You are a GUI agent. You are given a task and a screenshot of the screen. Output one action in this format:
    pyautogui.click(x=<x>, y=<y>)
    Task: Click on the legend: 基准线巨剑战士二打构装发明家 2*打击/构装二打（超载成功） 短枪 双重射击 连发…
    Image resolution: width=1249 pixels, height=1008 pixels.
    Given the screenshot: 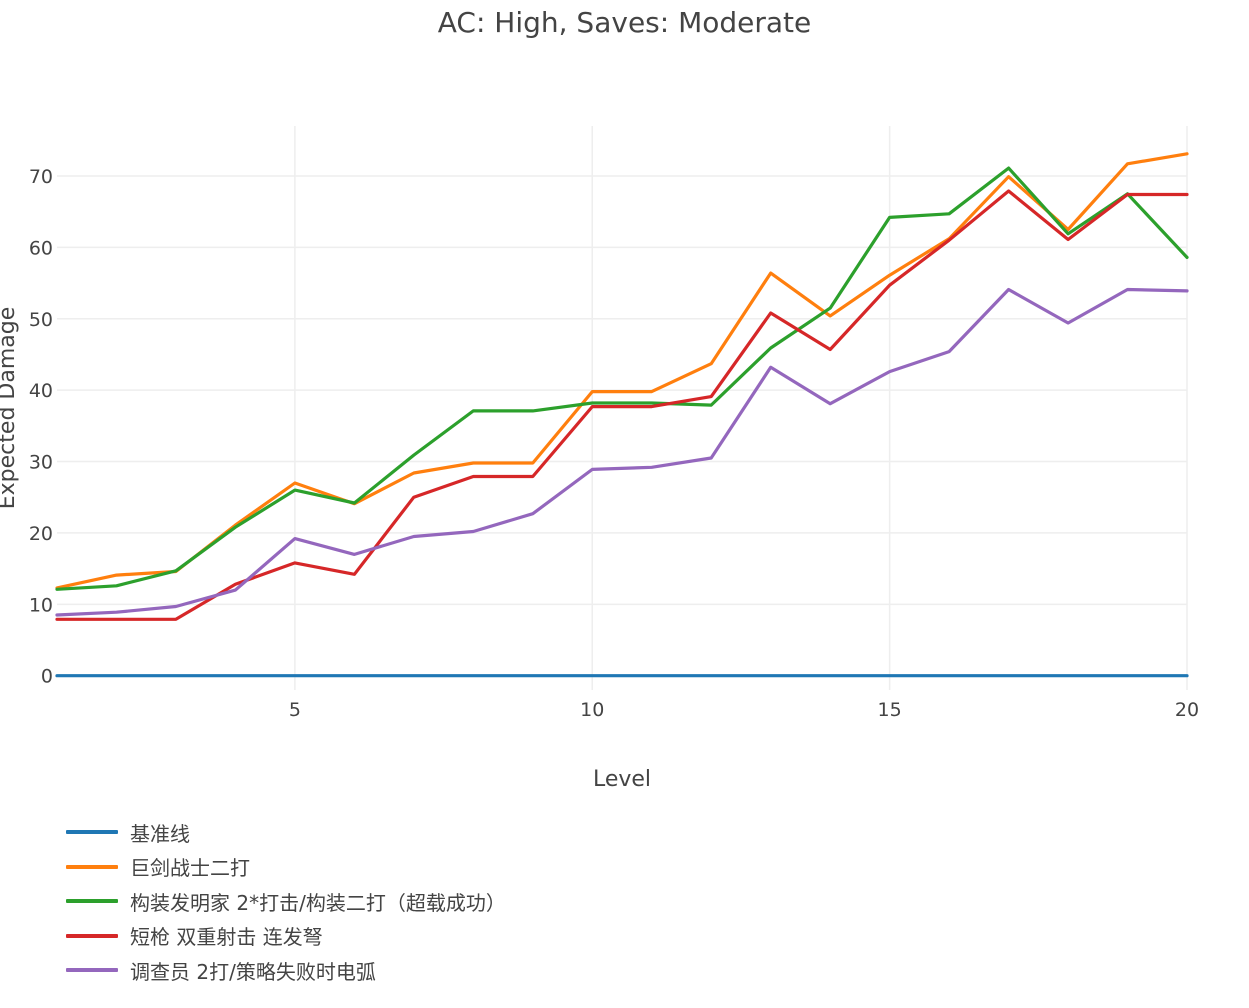 What is the action you would take?
    pyautogui.click(x=286, y=901)
    